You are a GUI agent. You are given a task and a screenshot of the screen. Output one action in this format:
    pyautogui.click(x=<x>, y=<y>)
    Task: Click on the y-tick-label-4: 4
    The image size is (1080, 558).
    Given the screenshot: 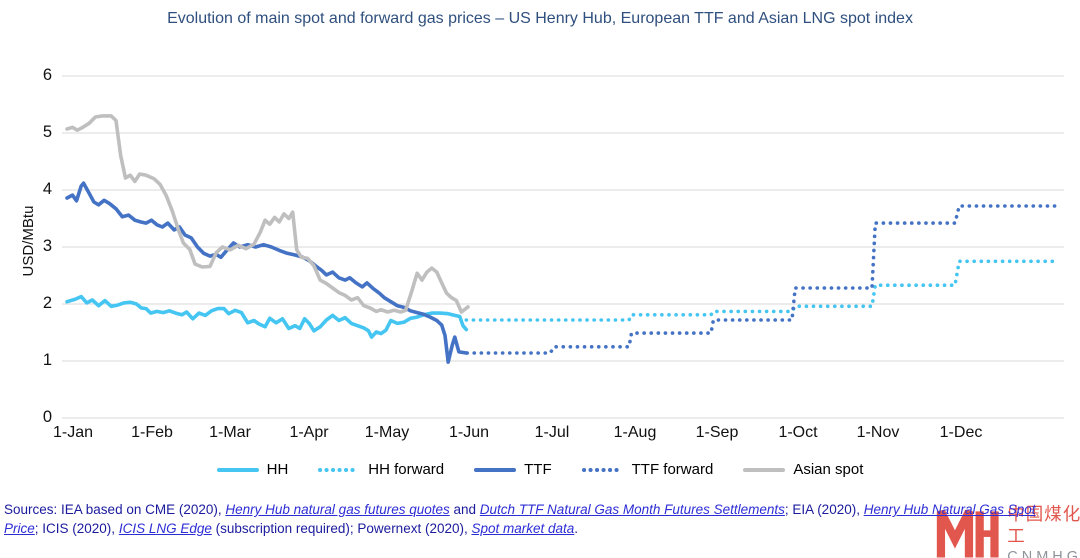 What is the action you would take?
    pyautogui.click(x=47, y=189)
    